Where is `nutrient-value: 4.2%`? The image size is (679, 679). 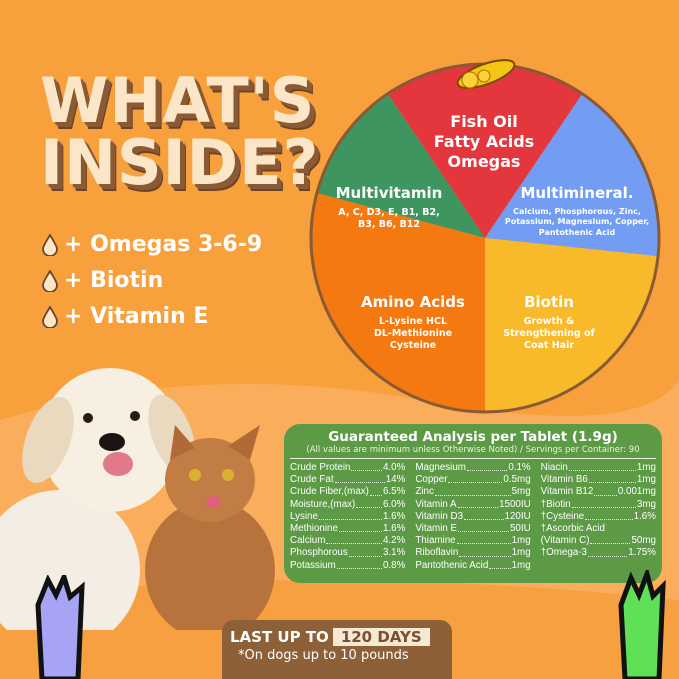
nutrient-value: 4.2% is located at coordinates (394, 541).